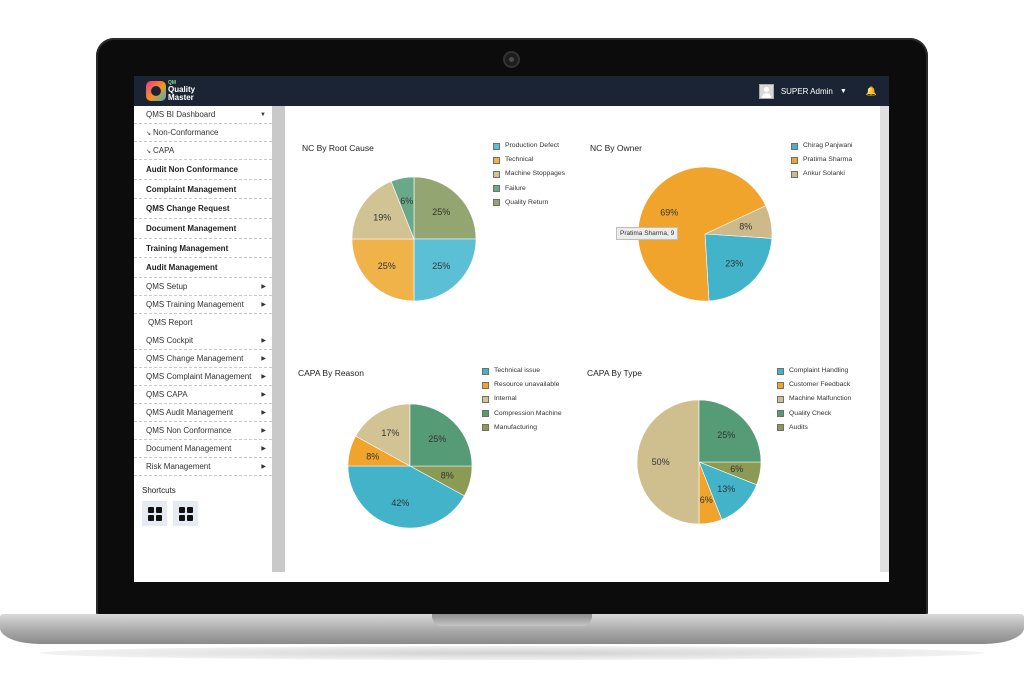  I want to click on legend-label: Chirag Panjwani, so click(828, 145).